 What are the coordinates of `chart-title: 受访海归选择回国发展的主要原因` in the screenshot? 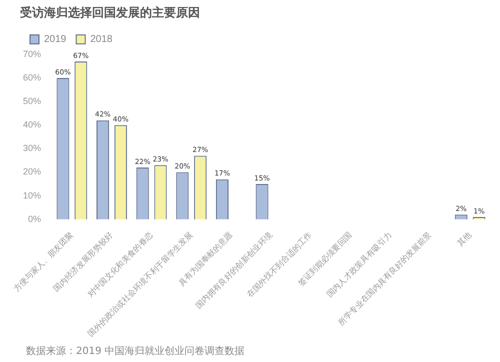 It's located at (109, 12).